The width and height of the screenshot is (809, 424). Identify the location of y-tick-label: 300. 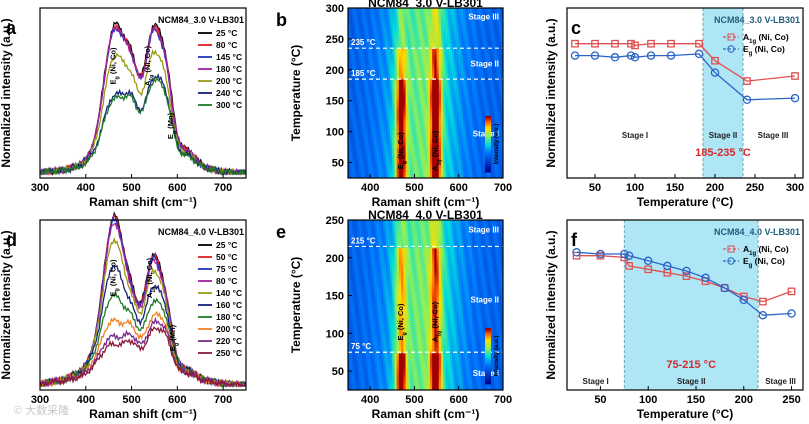
(335, 9).